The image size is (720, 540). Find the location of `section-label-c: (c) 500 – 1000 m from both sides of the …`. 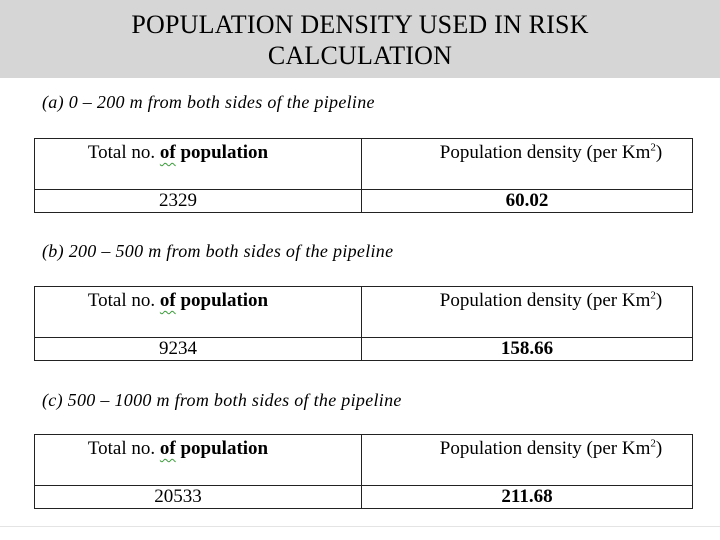

section-label-c: (c) 500 – 1000 m from both sides of the … is located at coordinates (222, 400).